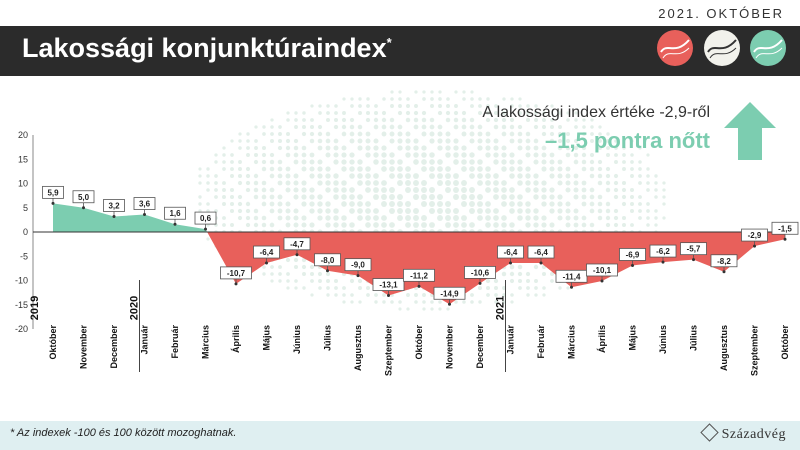 This screenshot has height=450, width=800. What do you see at coordinates (21, 281) in the screenshot?
I see `y-tick-label: -10` at bounding box center [21, 281].